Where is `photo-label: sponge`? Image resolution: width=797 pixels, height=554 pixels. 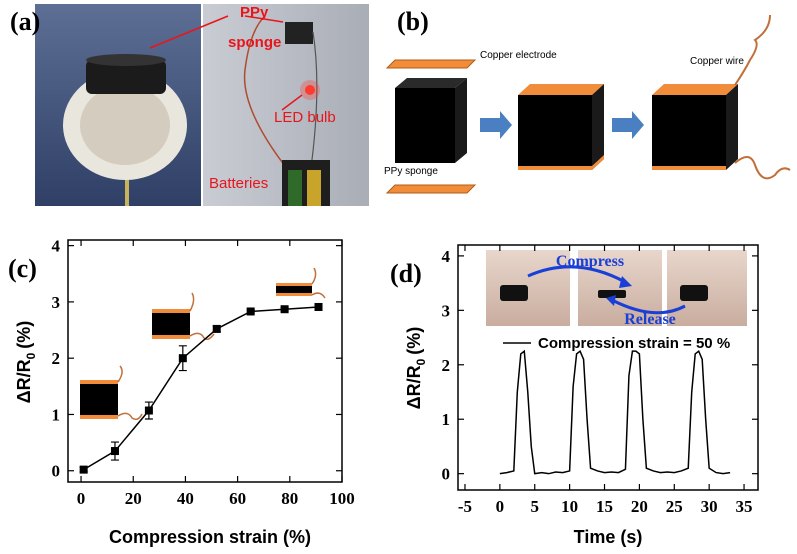
photo-label: sponge is located at coordinates (254, 42).